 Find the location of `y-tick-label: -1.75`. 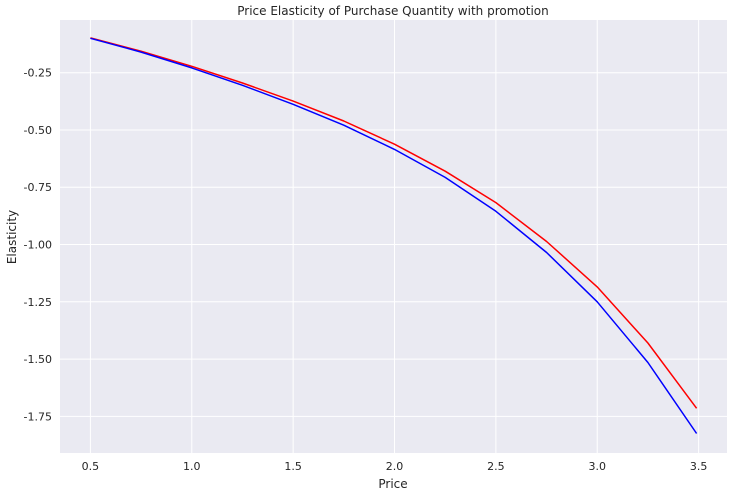

y-tick-label: -1.75 is located at coordinates (38, 416).